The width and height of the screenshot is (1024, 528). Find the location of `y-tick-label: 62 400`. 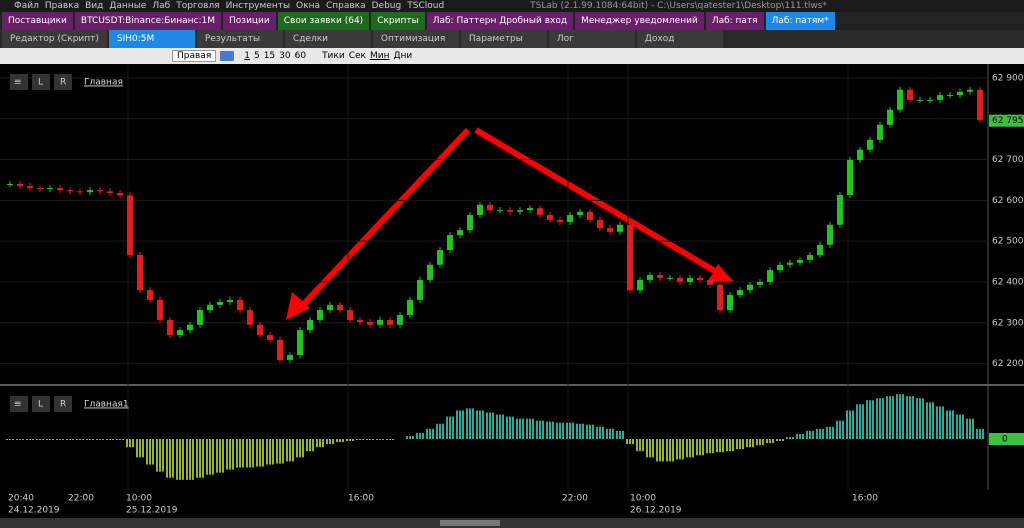

y-tick-label: 62 400 is located at coordinates (1008, 282).